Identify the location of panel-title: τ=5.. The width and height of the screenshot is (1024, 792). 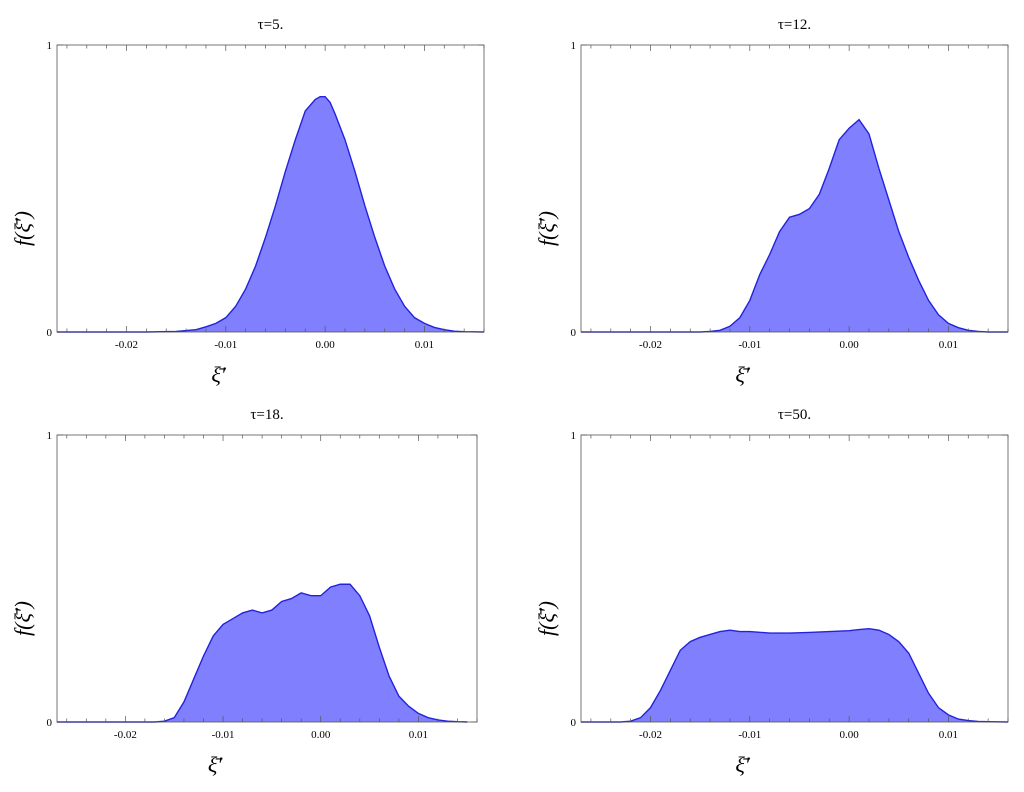
(271, 25).